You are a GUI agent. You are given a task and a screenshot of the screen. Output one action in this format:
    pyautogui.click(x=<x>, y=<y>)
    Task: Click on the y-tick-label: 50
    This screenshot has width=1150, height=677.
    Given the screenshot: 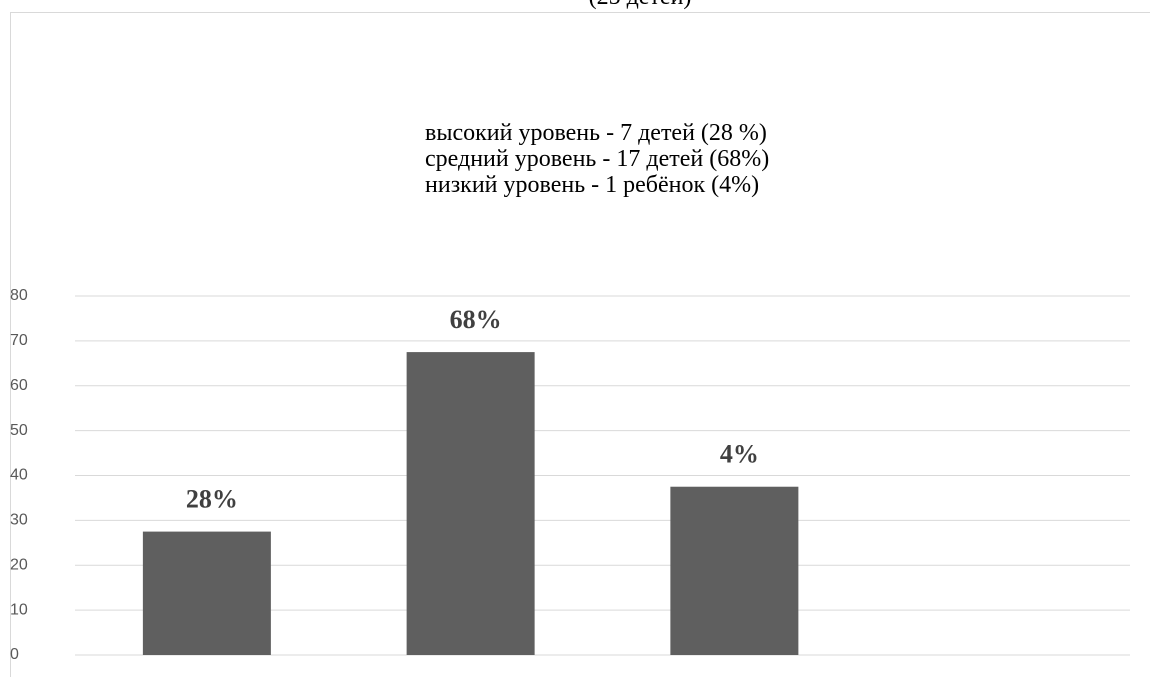 What is the action you would take?
    pyautogui.click(x=19, y=430)
    